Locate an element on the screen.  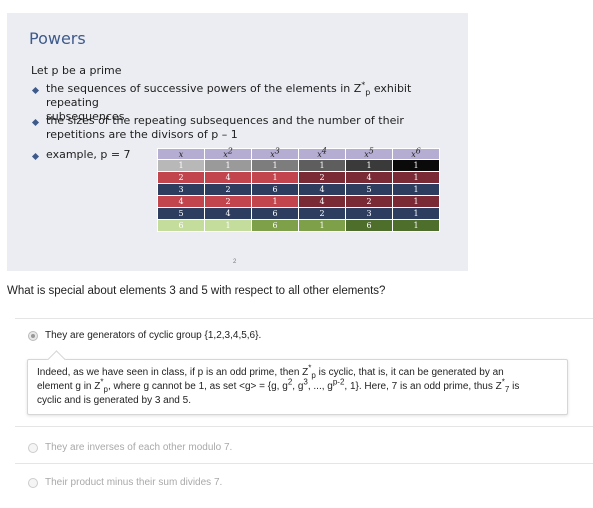
slide-title: Powers is located at coordinates (57, 38).